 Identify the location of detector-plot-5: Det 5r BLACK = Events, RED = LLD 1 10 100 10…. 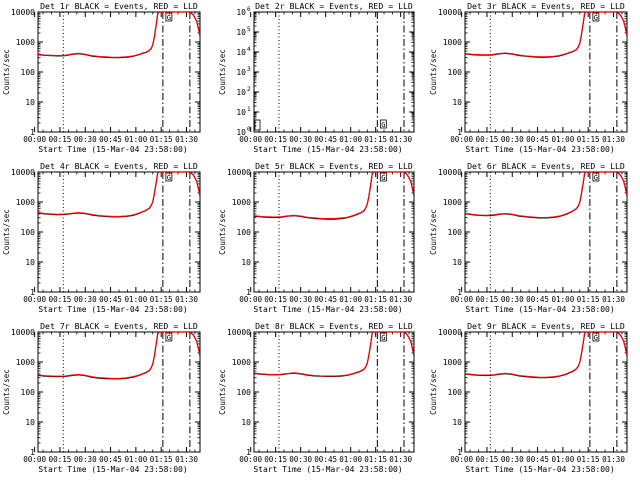
(316, 237).